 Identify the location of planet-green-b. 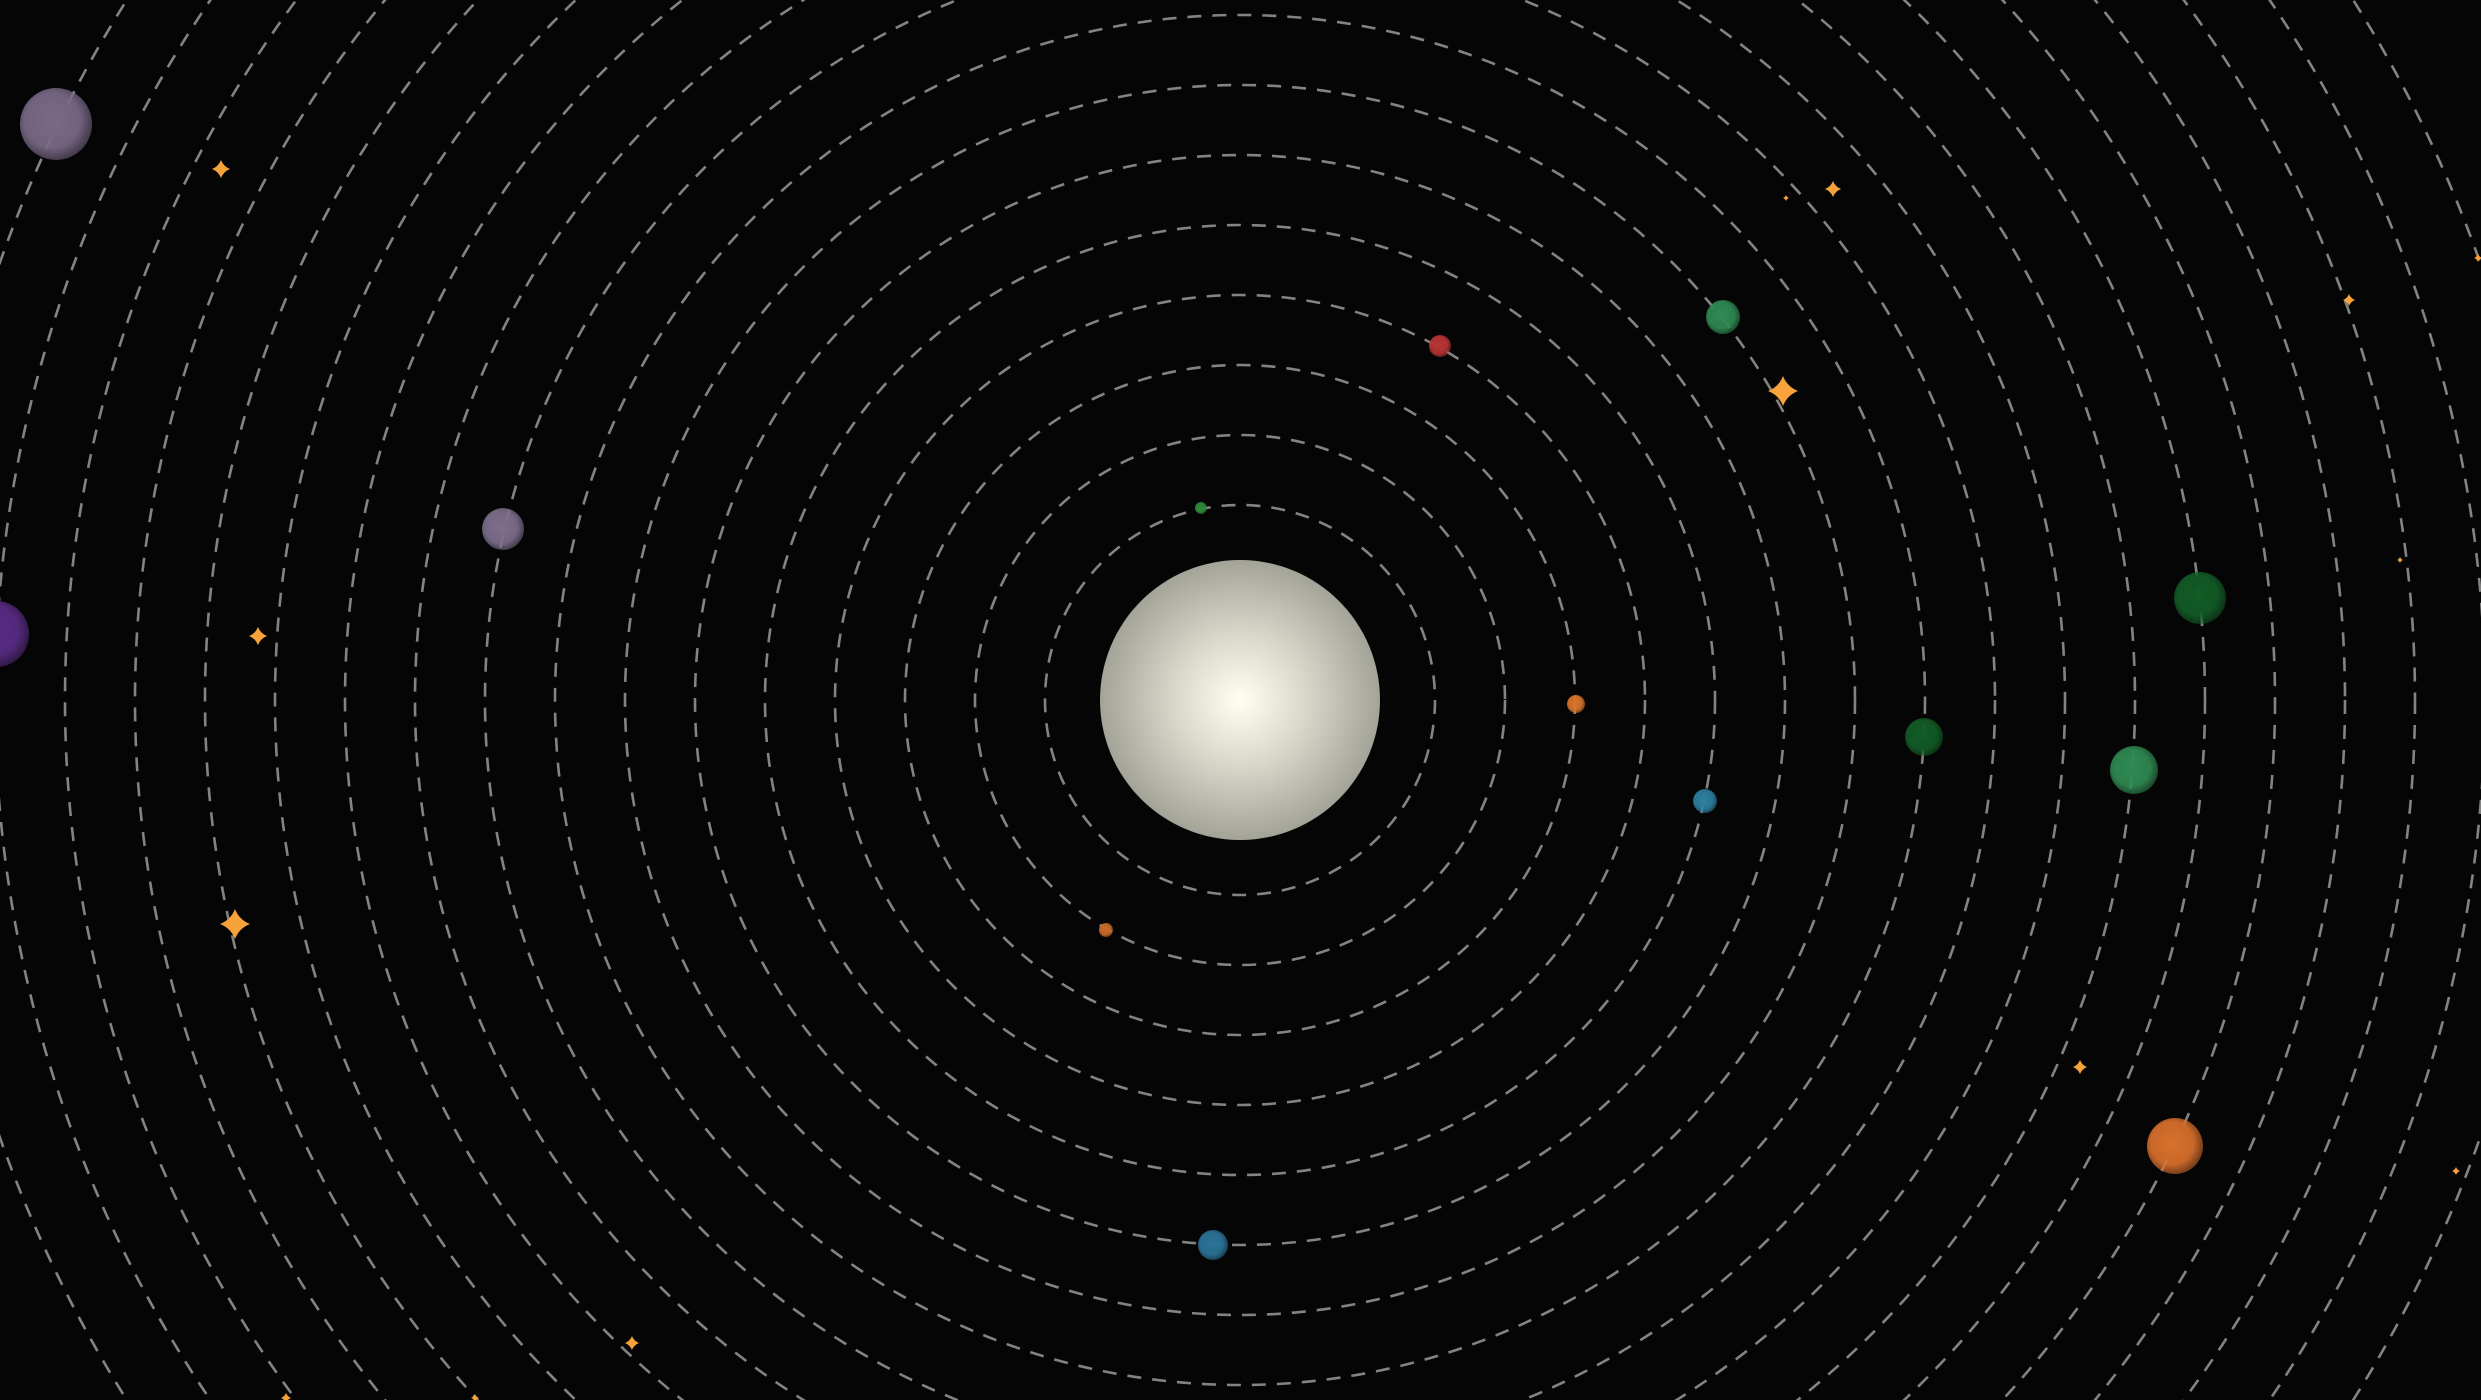
(2134, 770).